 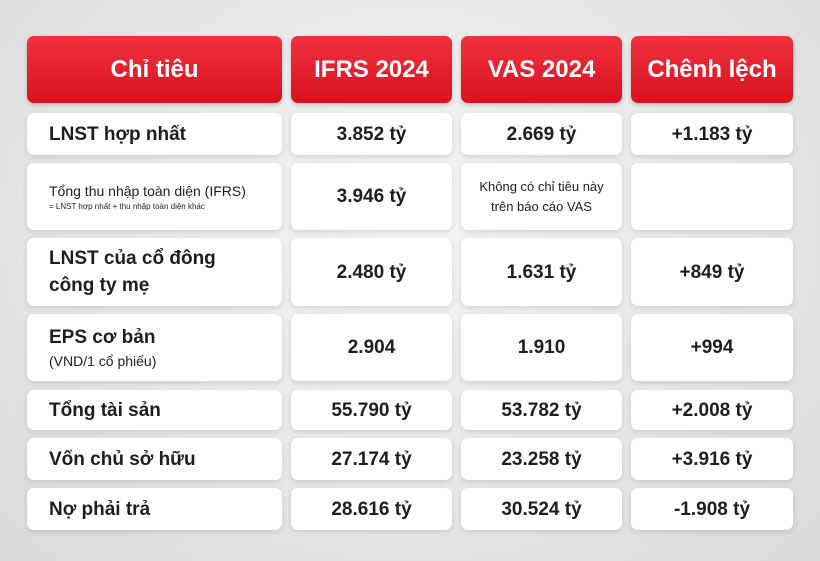 I want to click on diff-cell: +849 tỷ, so click(x=712, y=272).